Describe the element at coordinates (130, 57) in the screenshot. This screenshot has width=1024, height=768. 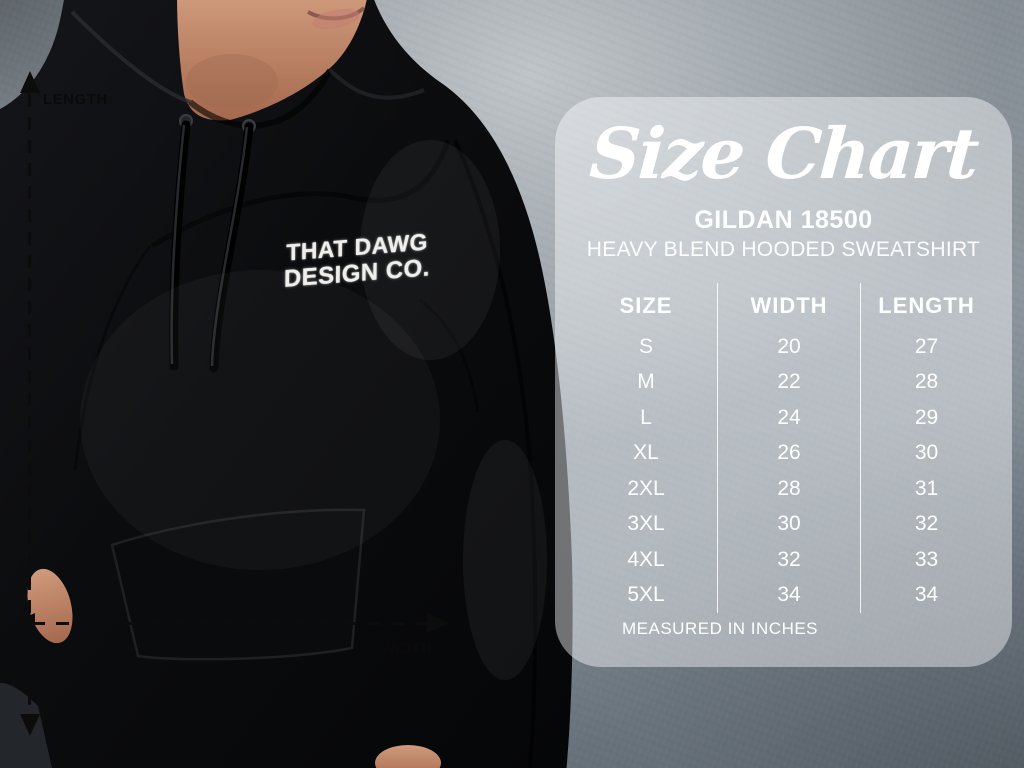
I see `hood-fold-left` at that location.